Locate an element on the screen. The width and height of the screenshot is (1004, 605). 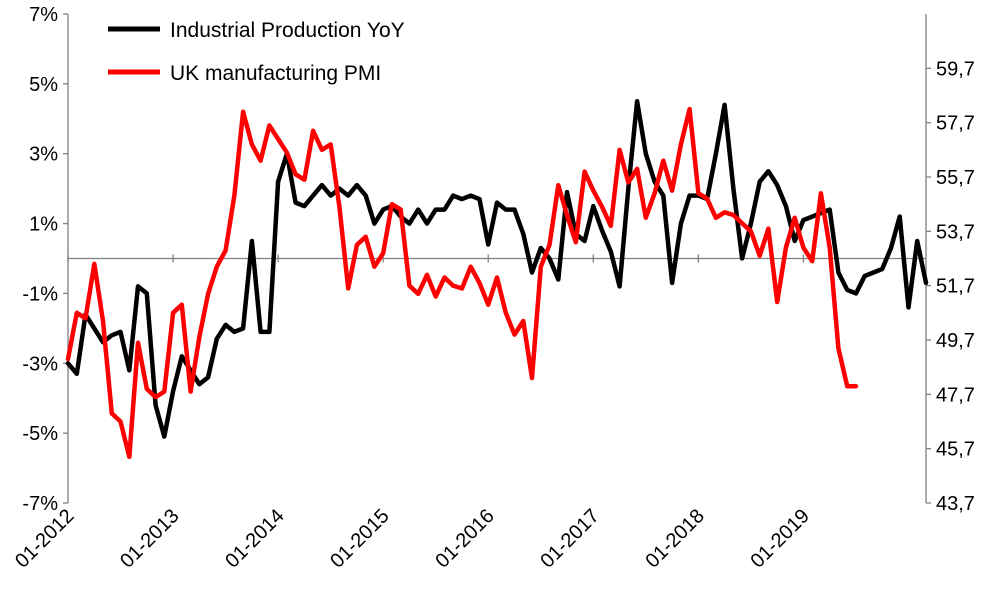
x-tick-label: 01-2012 is located at coordinates (44, 538).